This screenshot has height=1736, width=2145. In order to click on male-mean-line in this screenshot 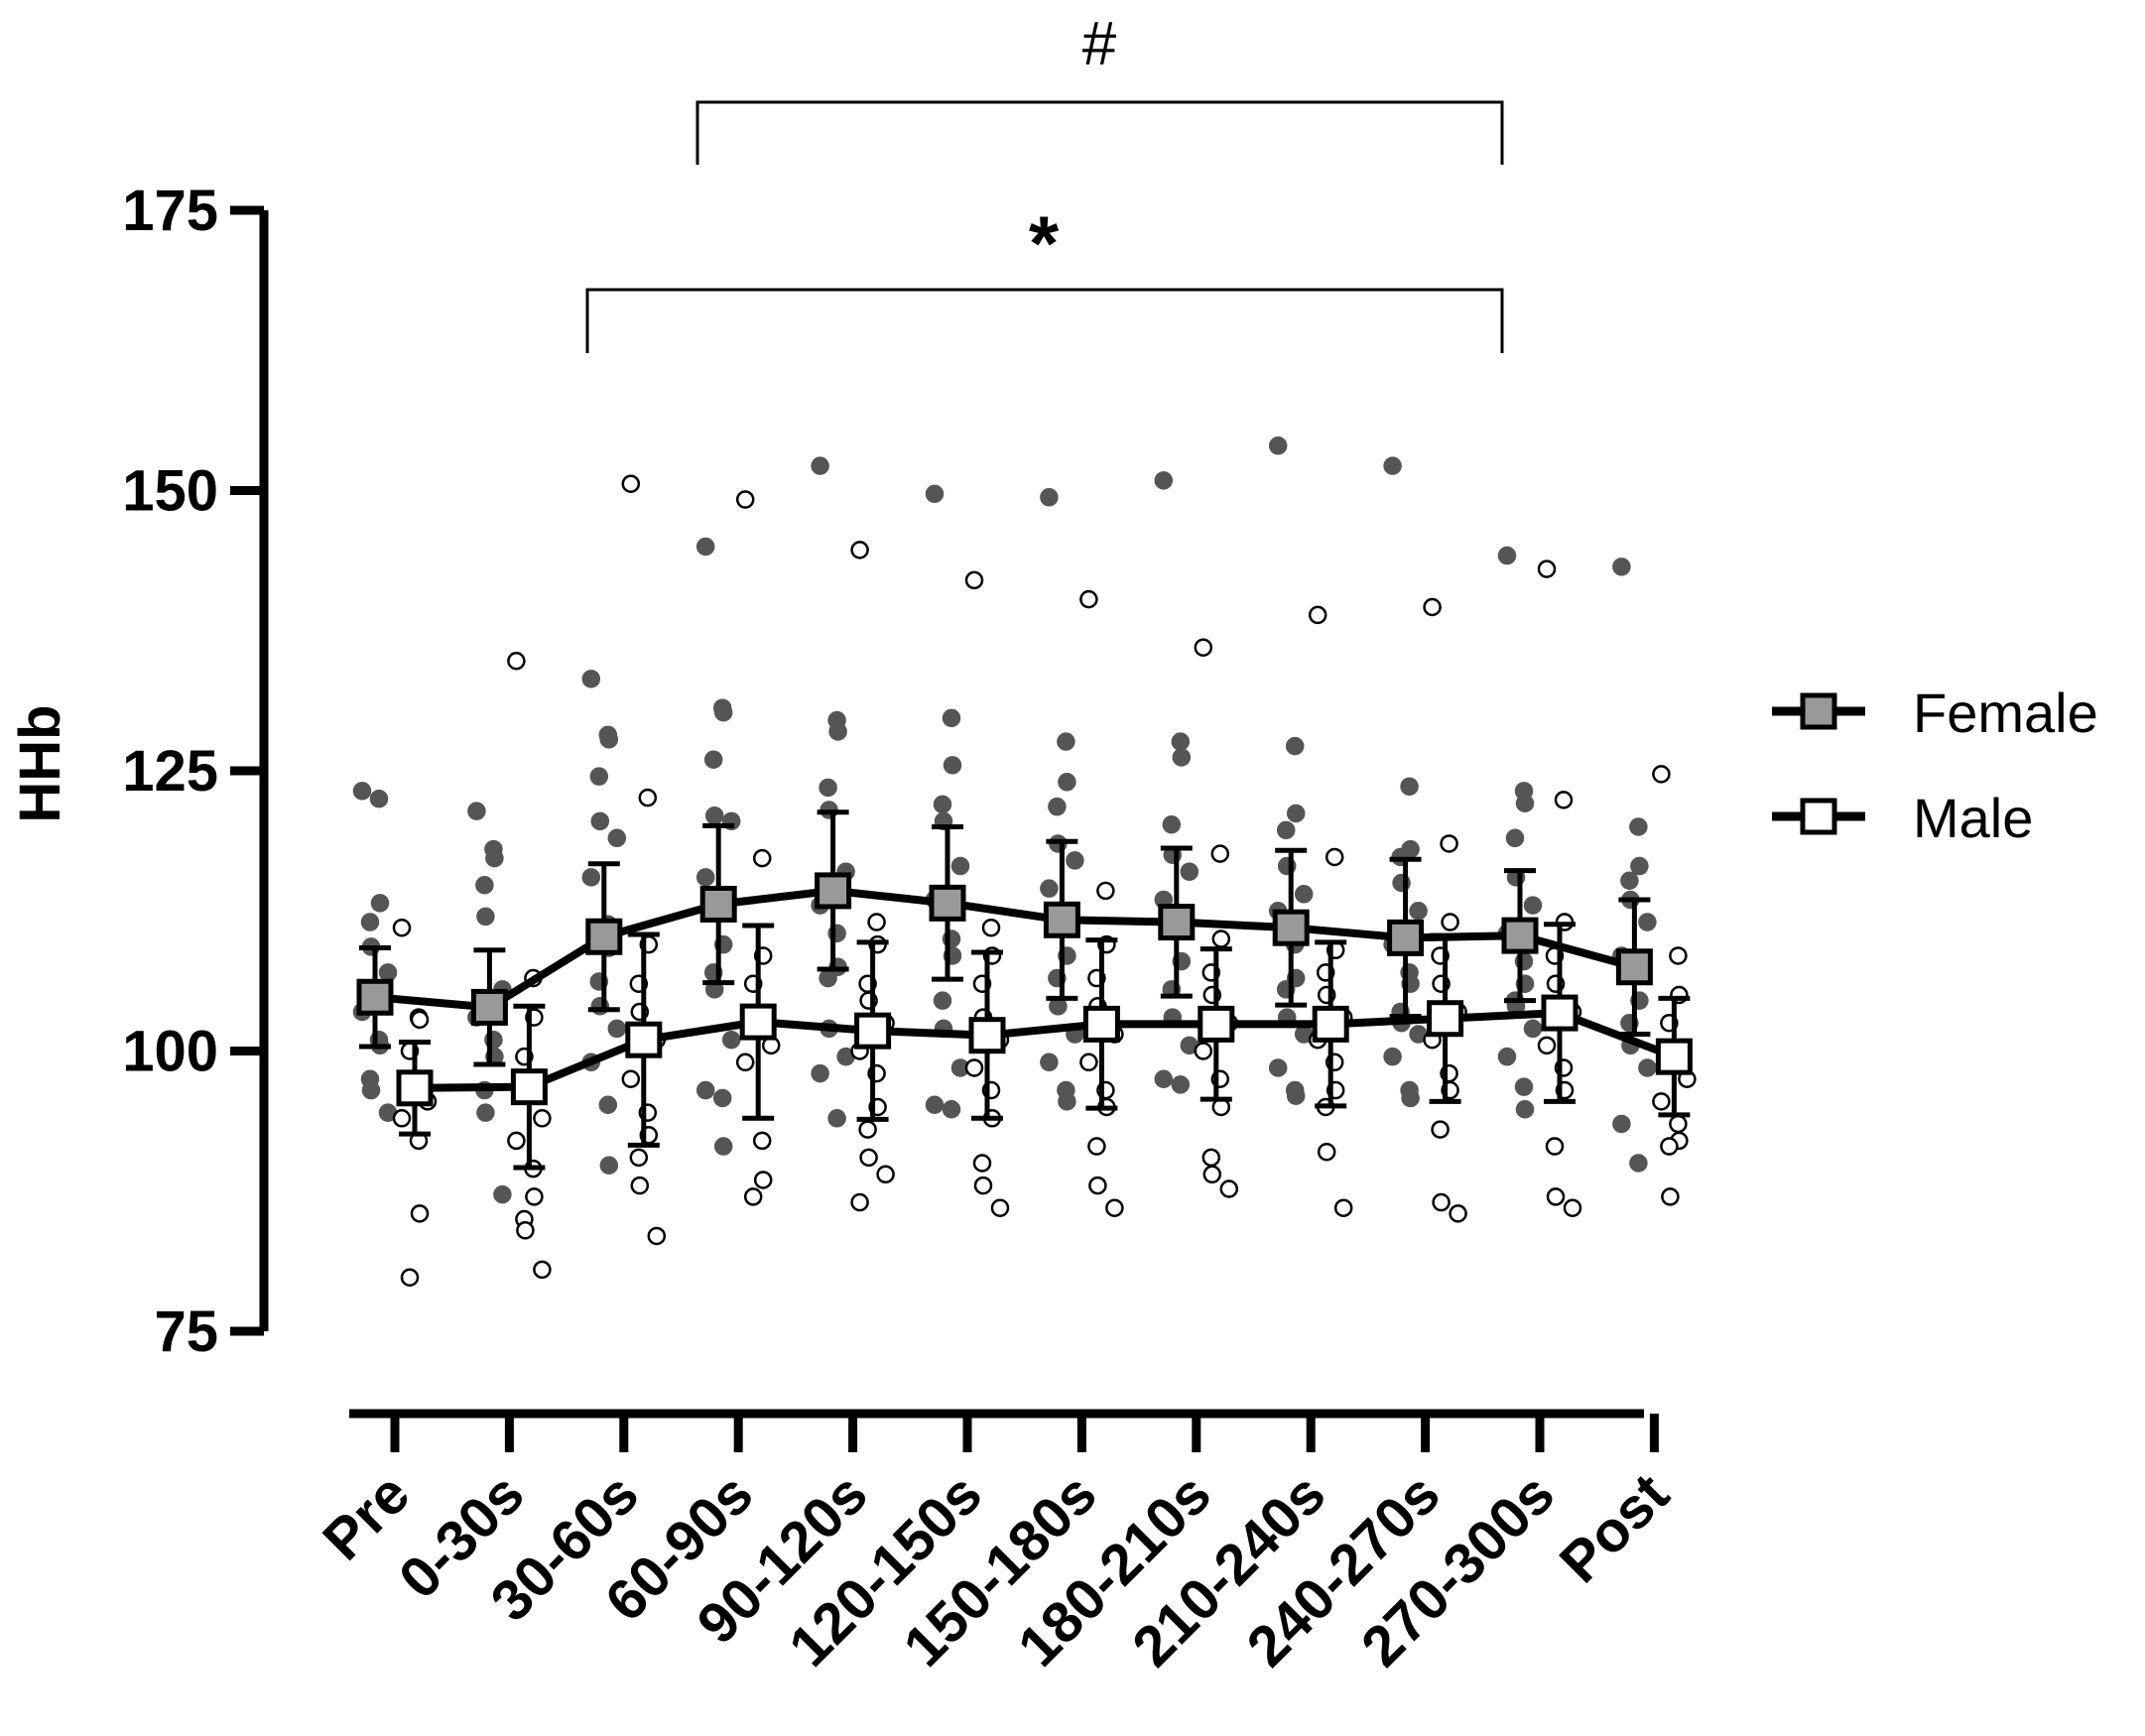, I will do `click(1045, 1050)`.